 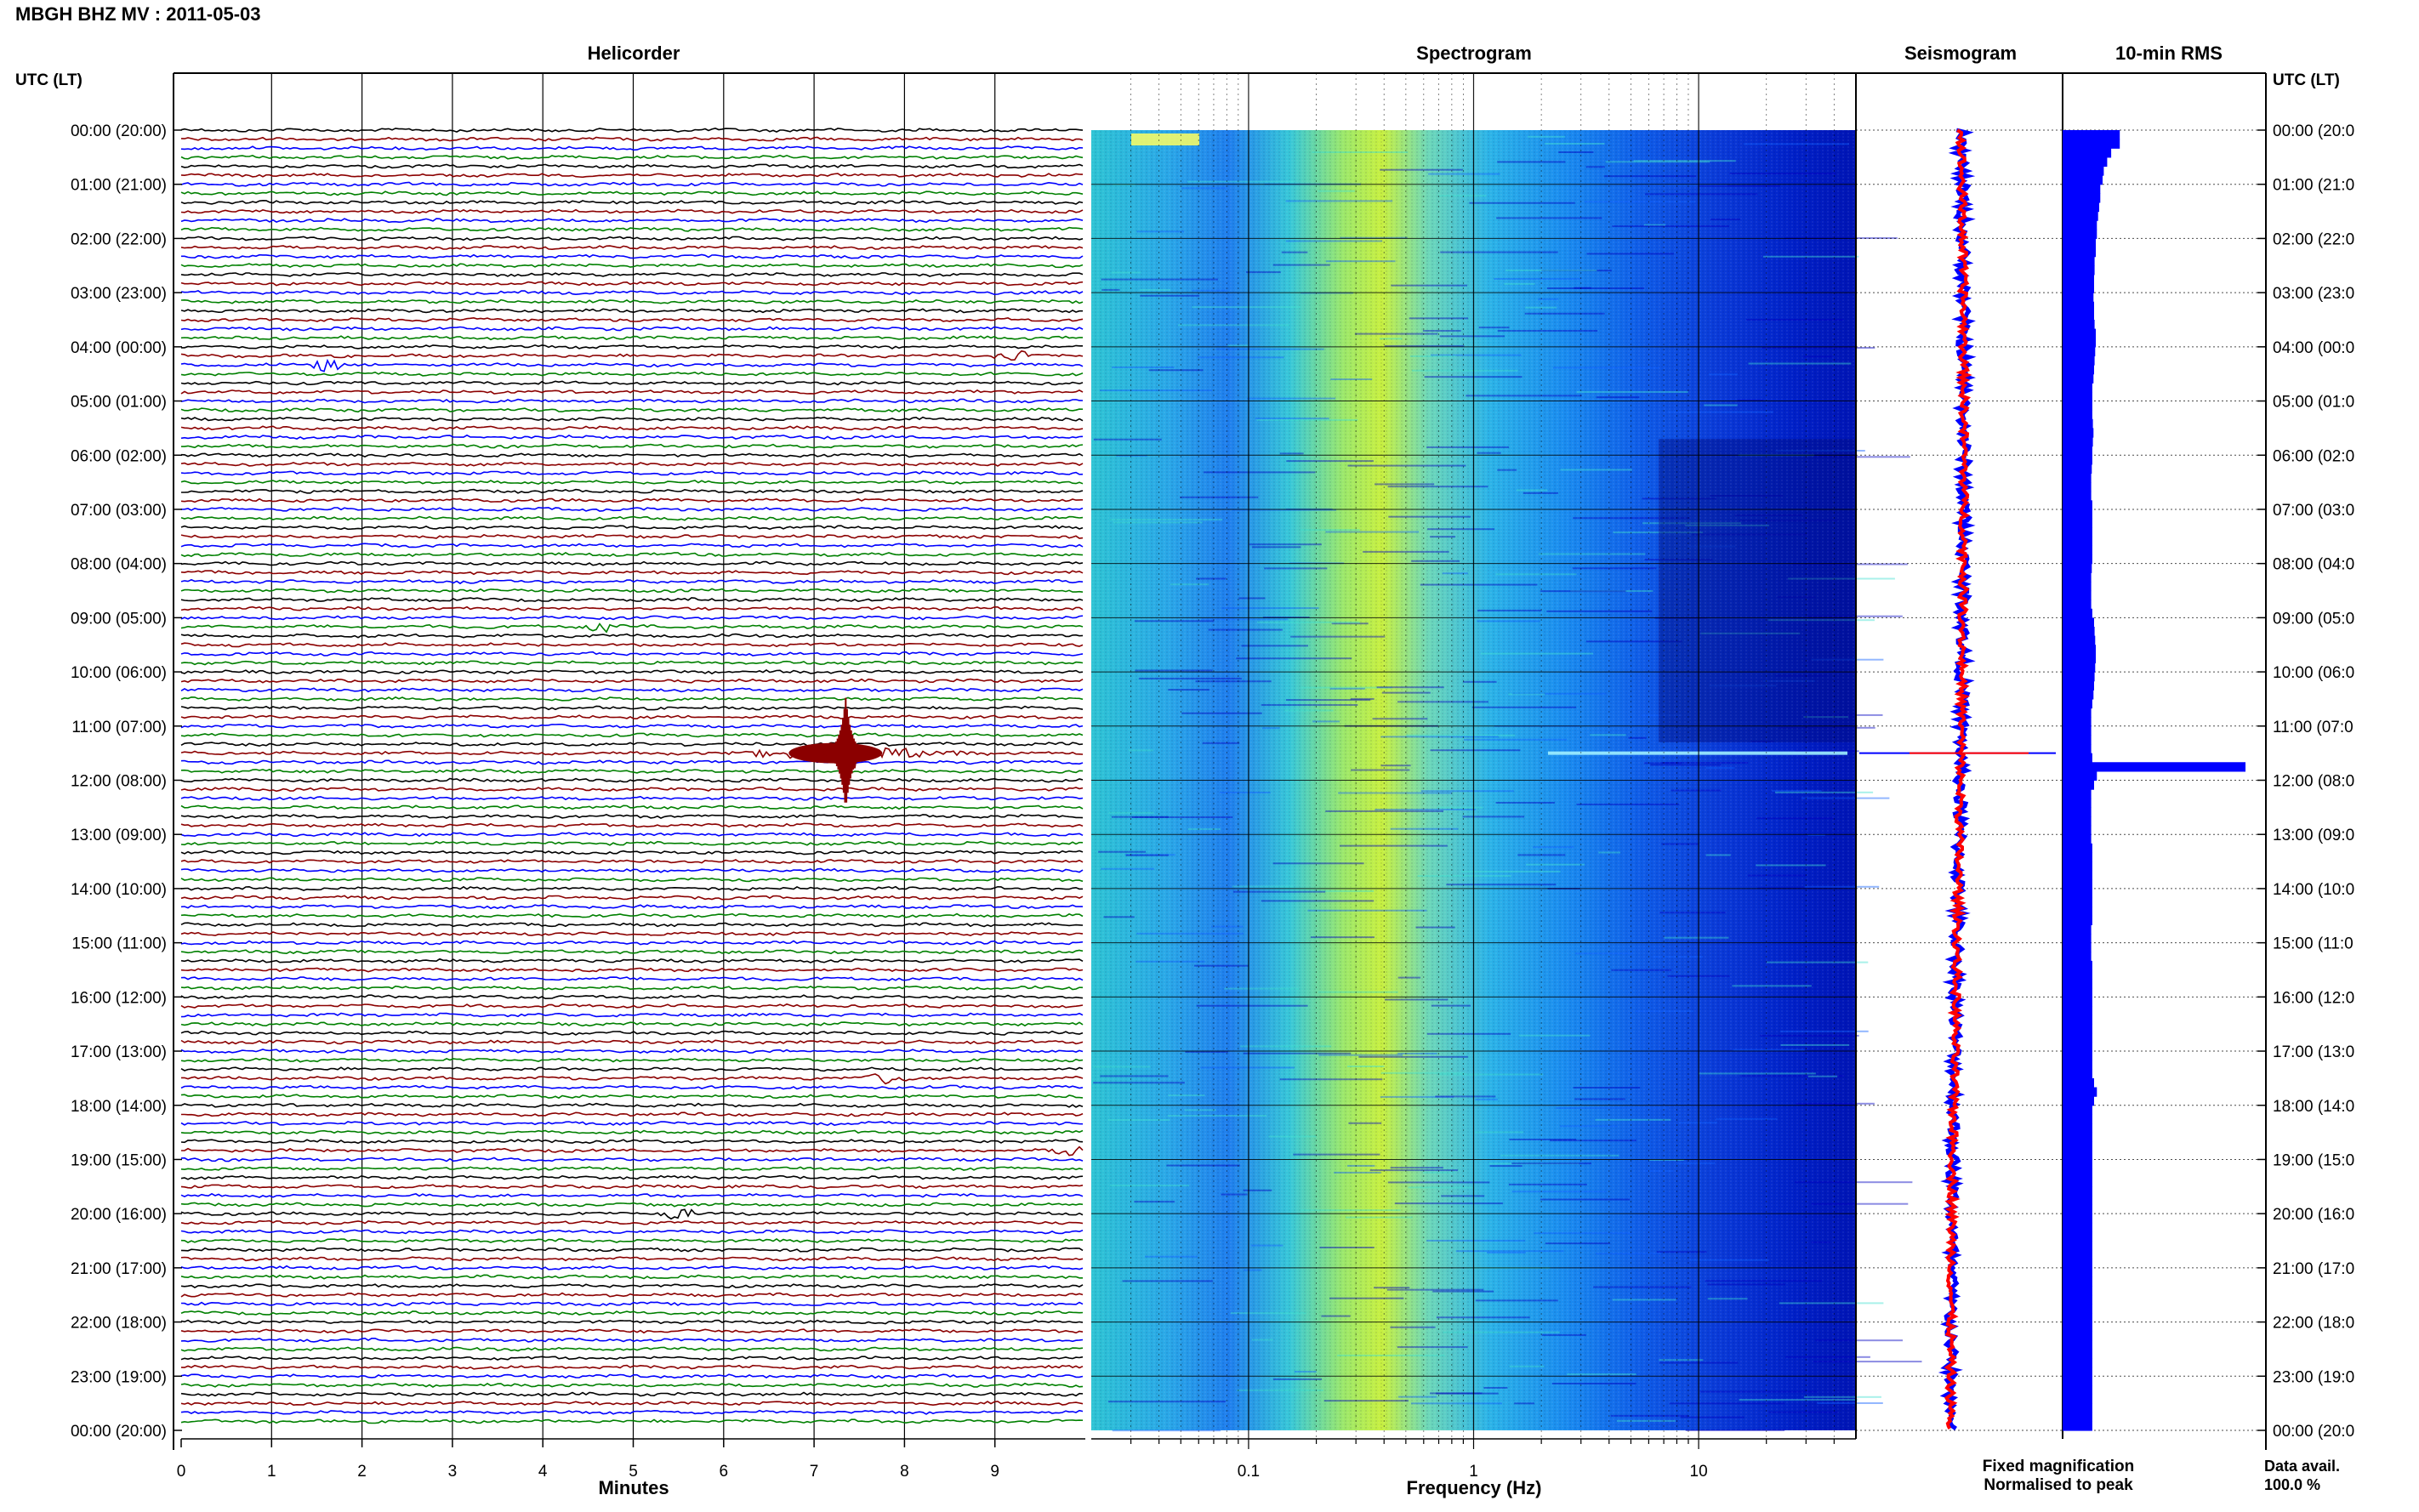 What do you see at coordinates (2313, 1269) in the screenshot?
I see `hour-label-right: 21:00 (17:0` at bounding box center [2313, 1269].